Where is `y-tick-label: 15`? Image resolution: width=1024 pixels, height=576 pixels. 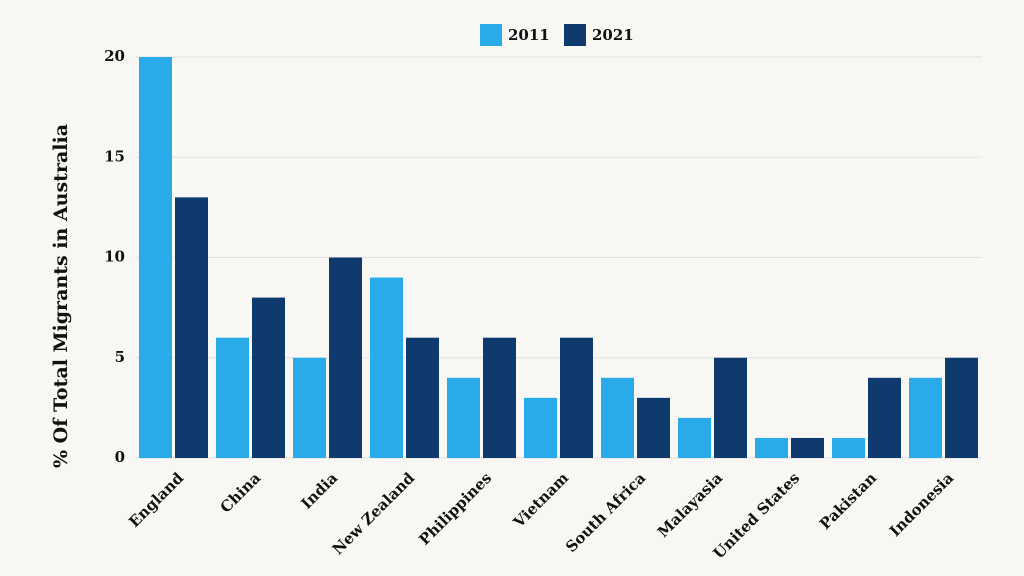 y-tick-label: 15 is located at coordinates (114, 156).